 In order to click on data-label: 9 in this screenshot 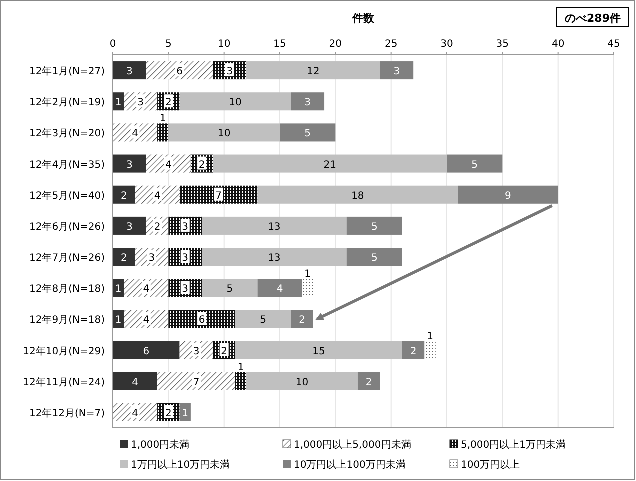, I will do `click(508, 196)`.